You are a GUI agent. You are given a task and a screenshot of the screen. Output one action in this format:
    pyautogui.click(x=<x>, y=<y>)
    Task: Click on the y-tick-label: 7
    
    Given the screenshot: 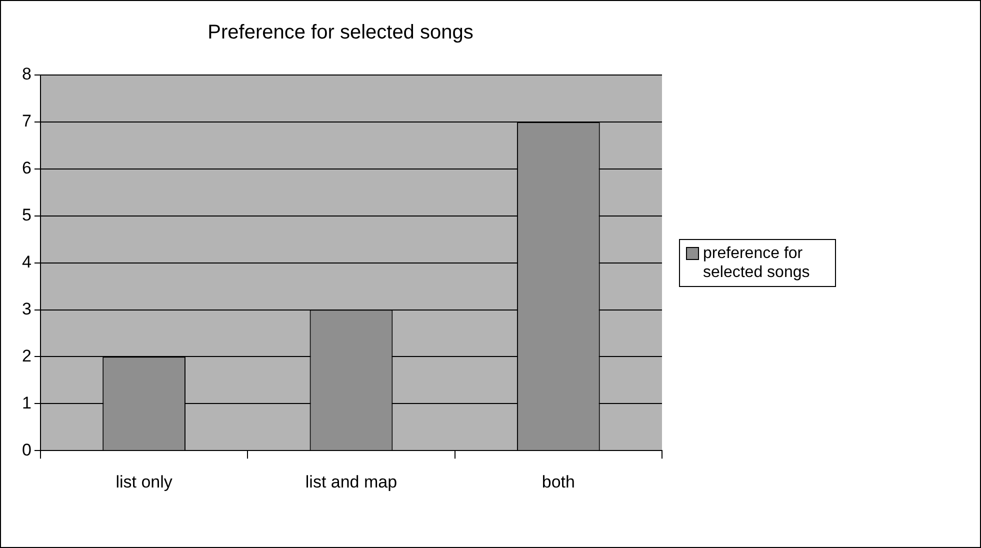 What is the action you would take?
    pyautogui.click(x=27, y=121)
    